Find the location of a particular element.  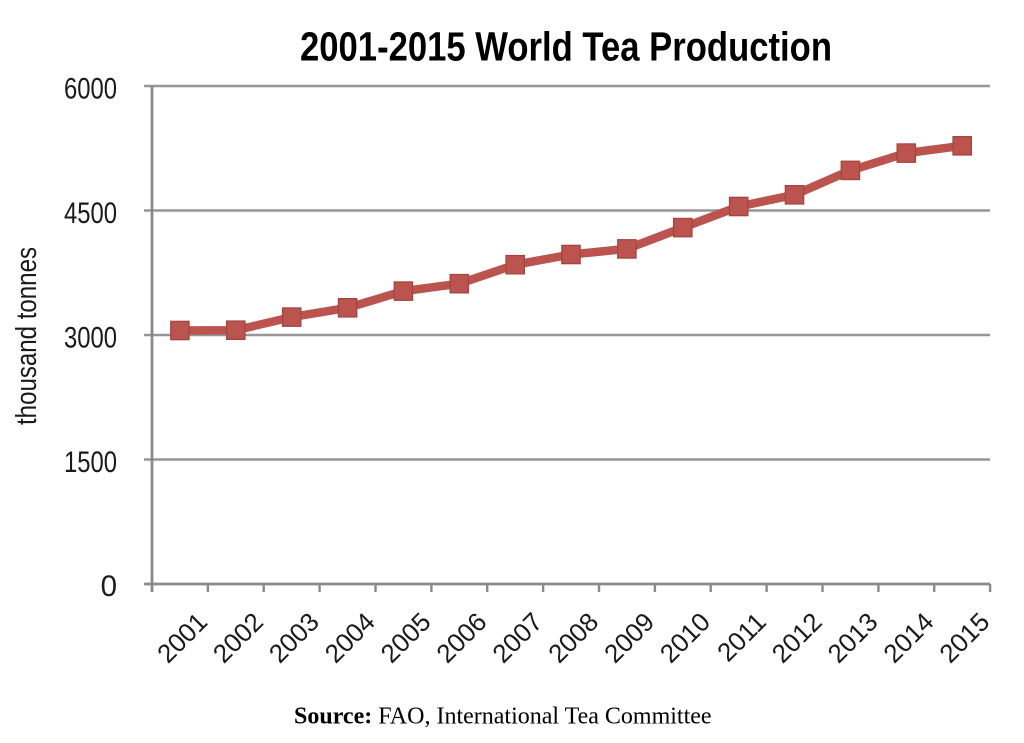

svg-text: thousand tonnes is located at coordinates (27, 336).